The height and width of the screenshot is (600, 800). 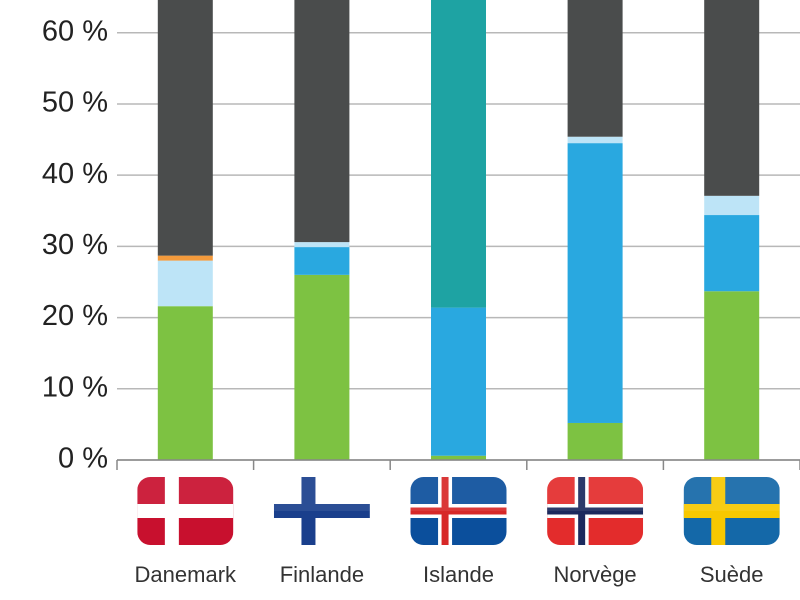 I want to click on y-tick-label: 40 %, so click(x=75, y=174).